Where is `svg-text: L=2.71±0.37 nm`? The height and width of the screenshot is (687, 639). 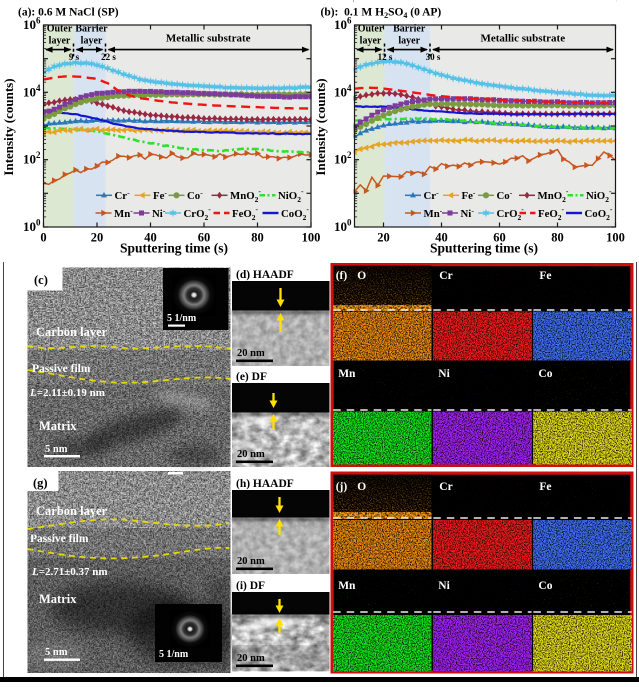 svg-text: L=2.71±0.37 nm is located at coordinates (69, 572).